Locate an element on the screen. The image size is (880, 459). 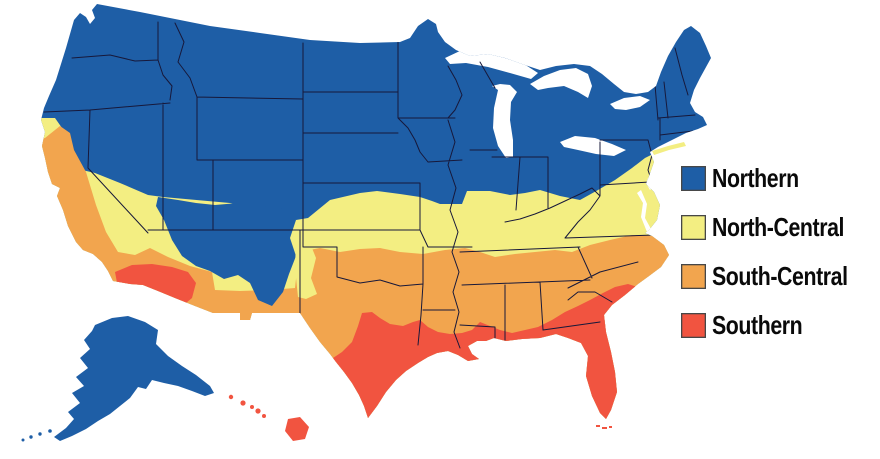
legend-item-southern: Southern is located at coordinates (779, 325).